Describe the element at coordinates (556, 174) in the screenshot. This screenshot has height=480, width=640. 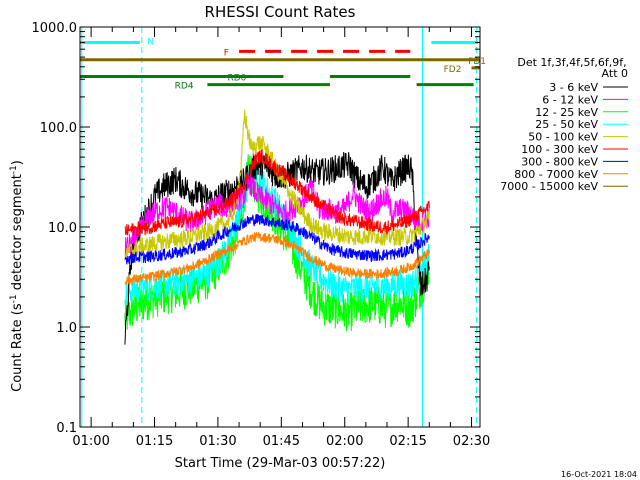
I see `legend-entry-label: 800 - 7000 keV` at that location.